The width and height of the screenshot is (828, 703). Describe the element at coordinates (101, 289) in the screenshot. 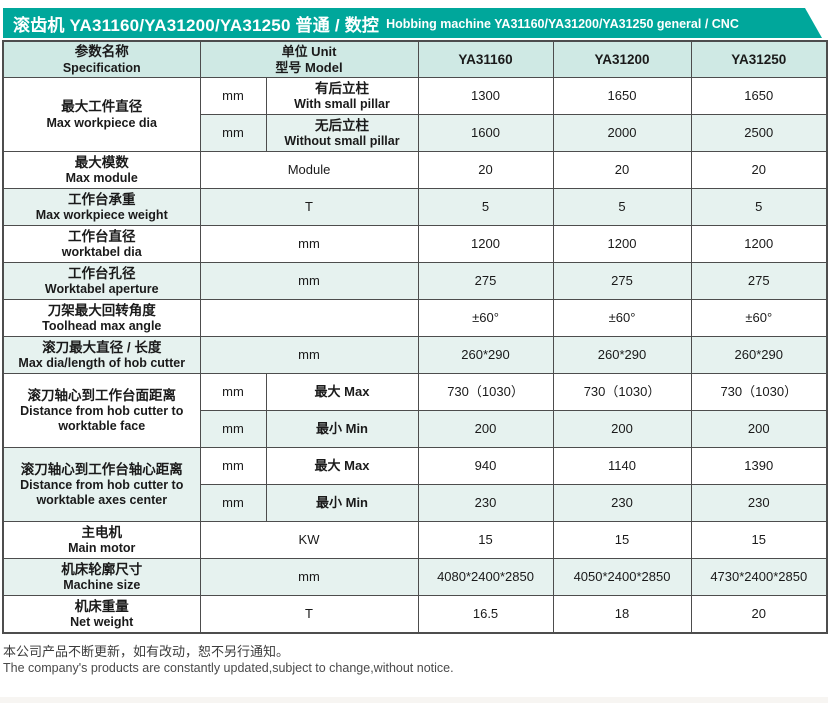

I see `param-en: Worktabel aperture` at that location.